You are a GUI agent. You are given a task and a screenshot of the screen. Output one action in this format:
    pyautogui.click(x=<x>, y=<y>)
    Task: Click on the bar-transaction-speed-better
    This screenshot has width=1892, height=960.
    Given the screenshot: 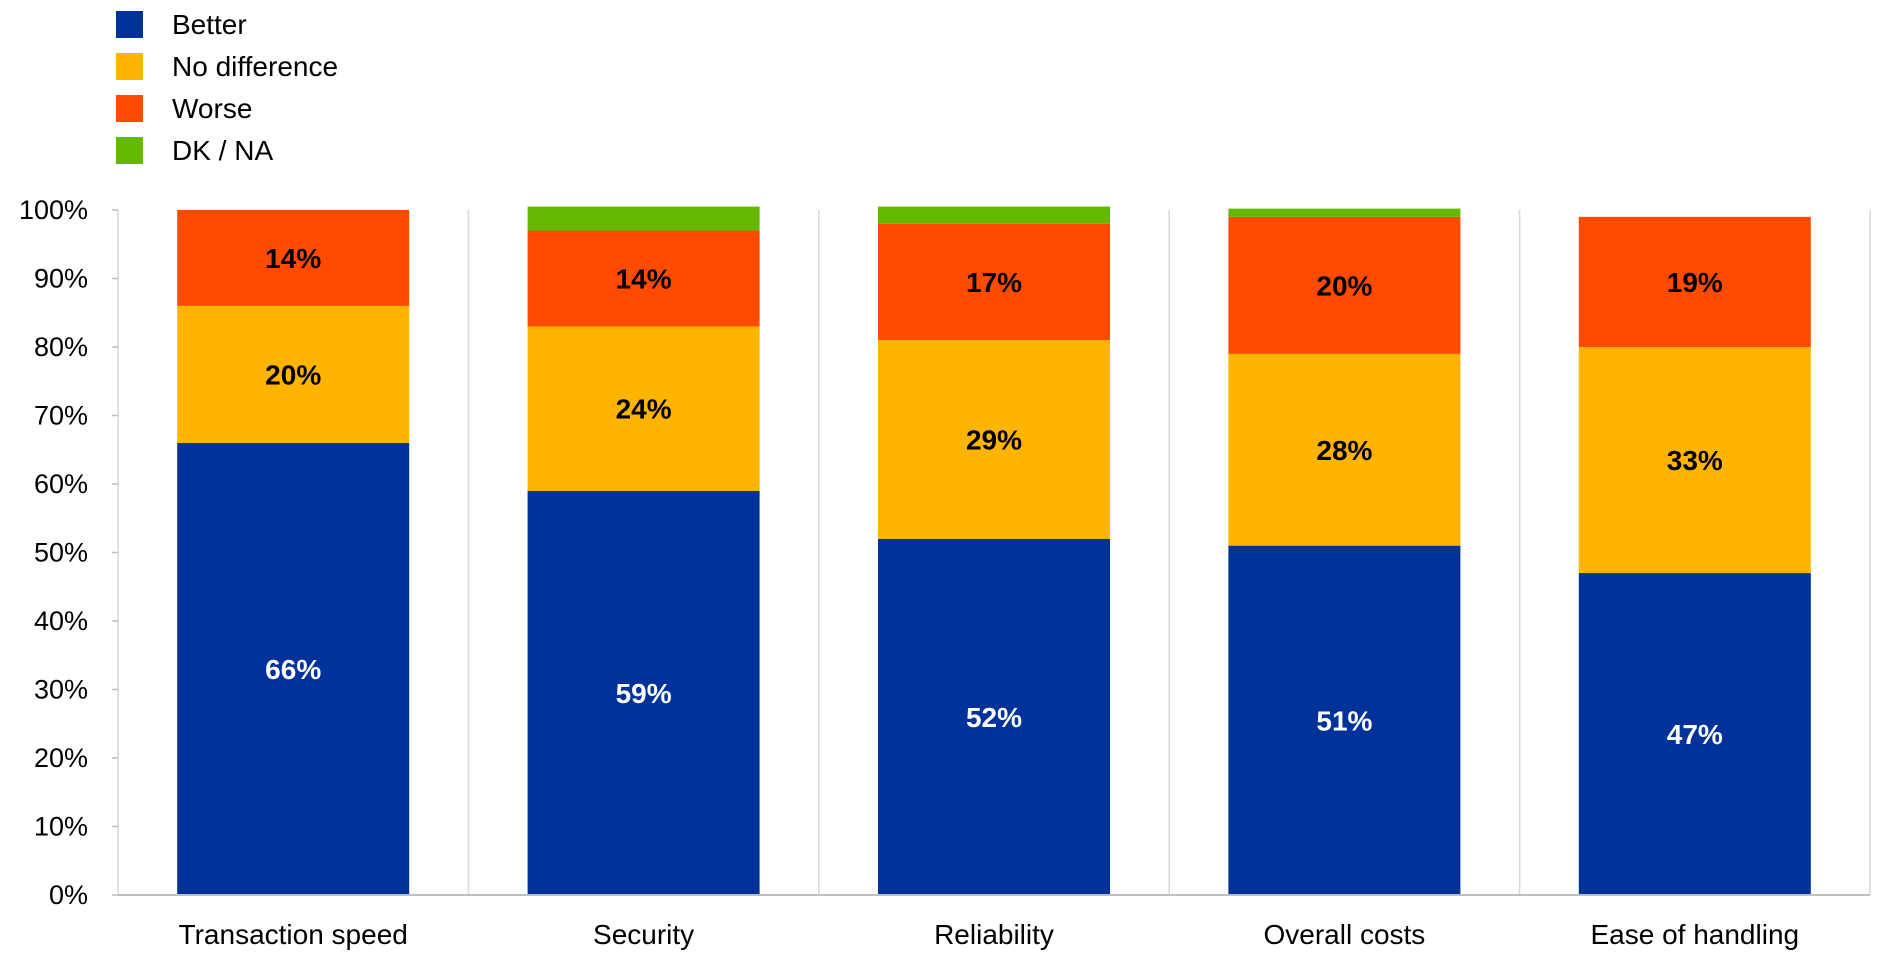 What is the action you would take?
    pyautogui.click(x=293, y=668)
    